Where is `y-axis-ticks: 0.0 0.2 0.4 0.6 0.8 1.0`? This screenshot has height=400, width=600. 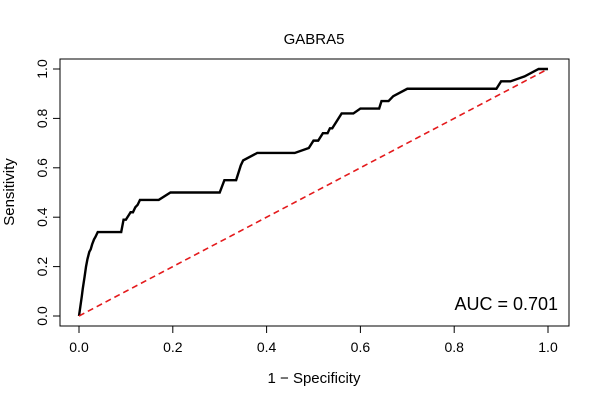
y-axis-ticks: 0.0 0.2 0.4 0.6 0.8 1.0 is located at coordinates (47, 192).